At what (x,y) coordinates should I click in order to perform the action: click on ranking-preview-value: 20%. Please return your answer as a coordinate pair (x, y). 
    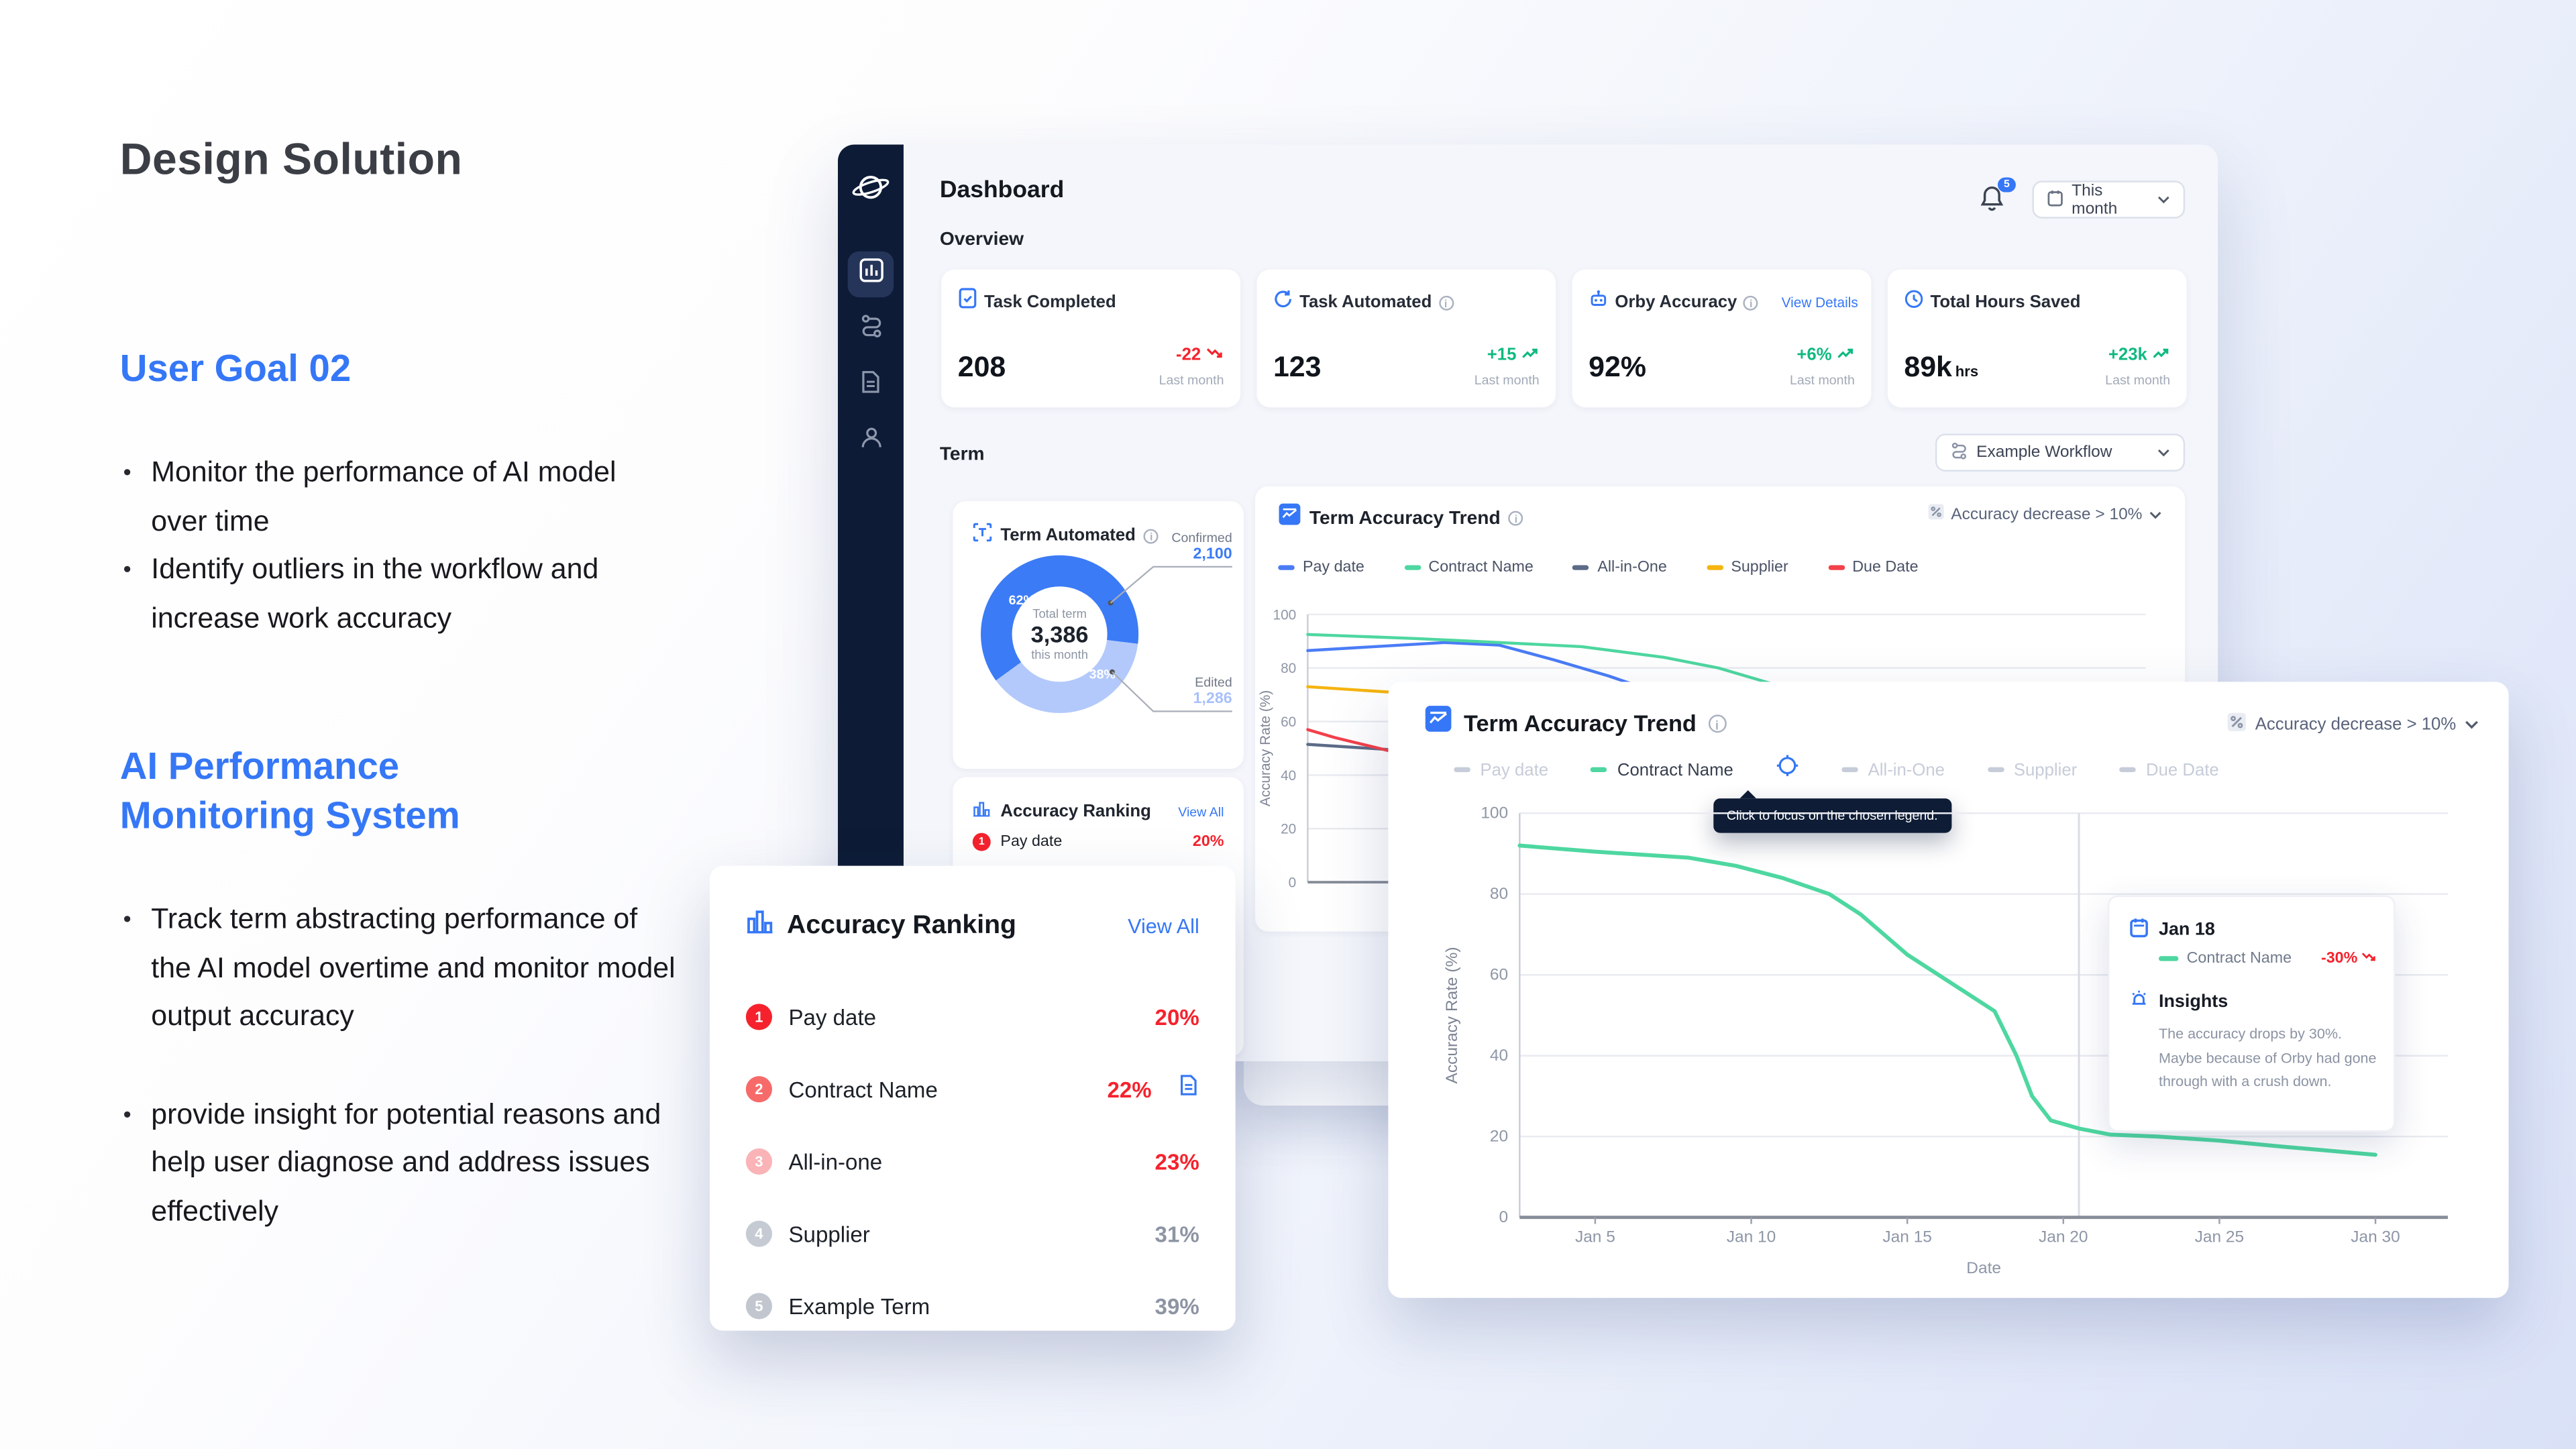
    Looking at the image, I should click on (1208, 842).